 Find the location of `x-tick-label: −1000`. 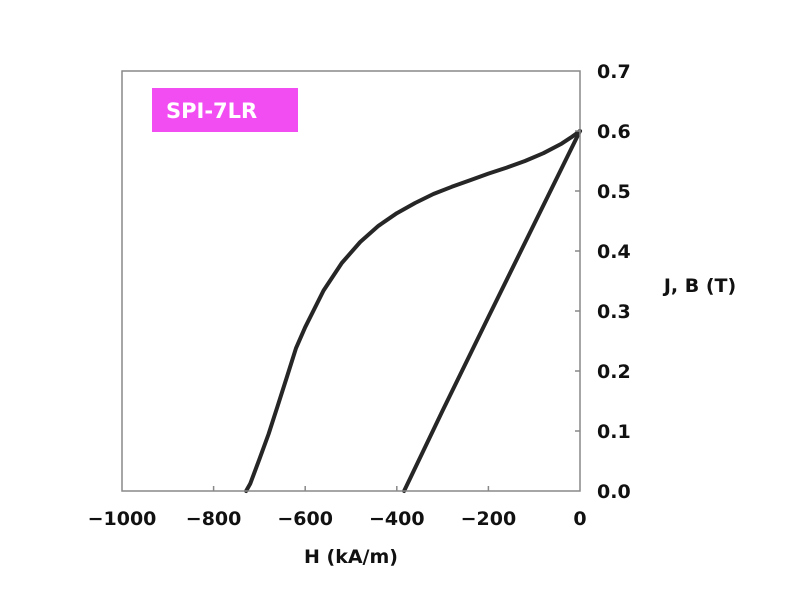

x-tick-label: −1000 is located at coordinates (122, 519).